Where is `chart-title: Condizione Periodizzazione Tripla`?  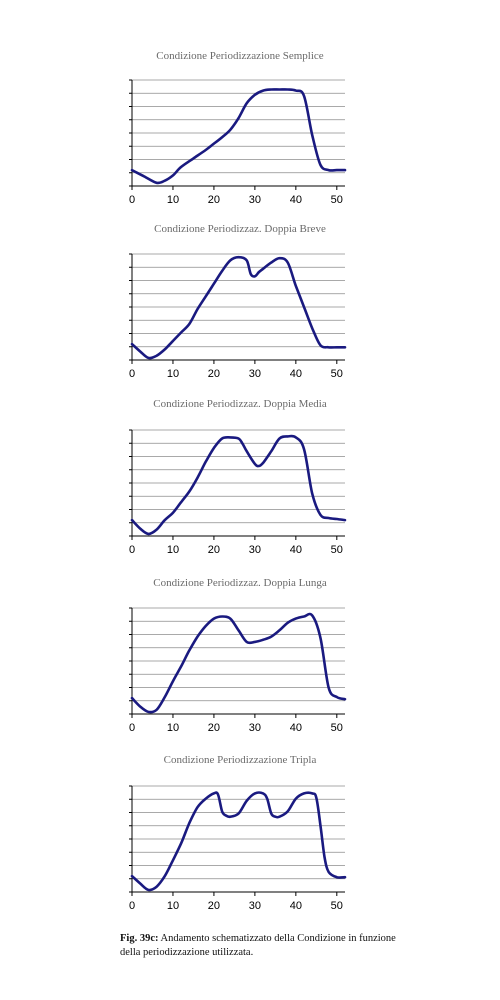
chart-title: Condizione Periodizzazione Tripla is located at coordinates (240, 760).